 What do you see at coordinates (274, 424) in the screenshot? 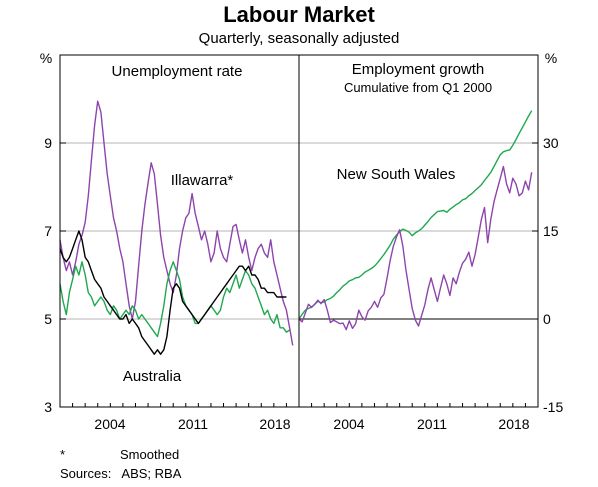
I see `left-x-tick-label: 2018` at bounding box center [274, 424].